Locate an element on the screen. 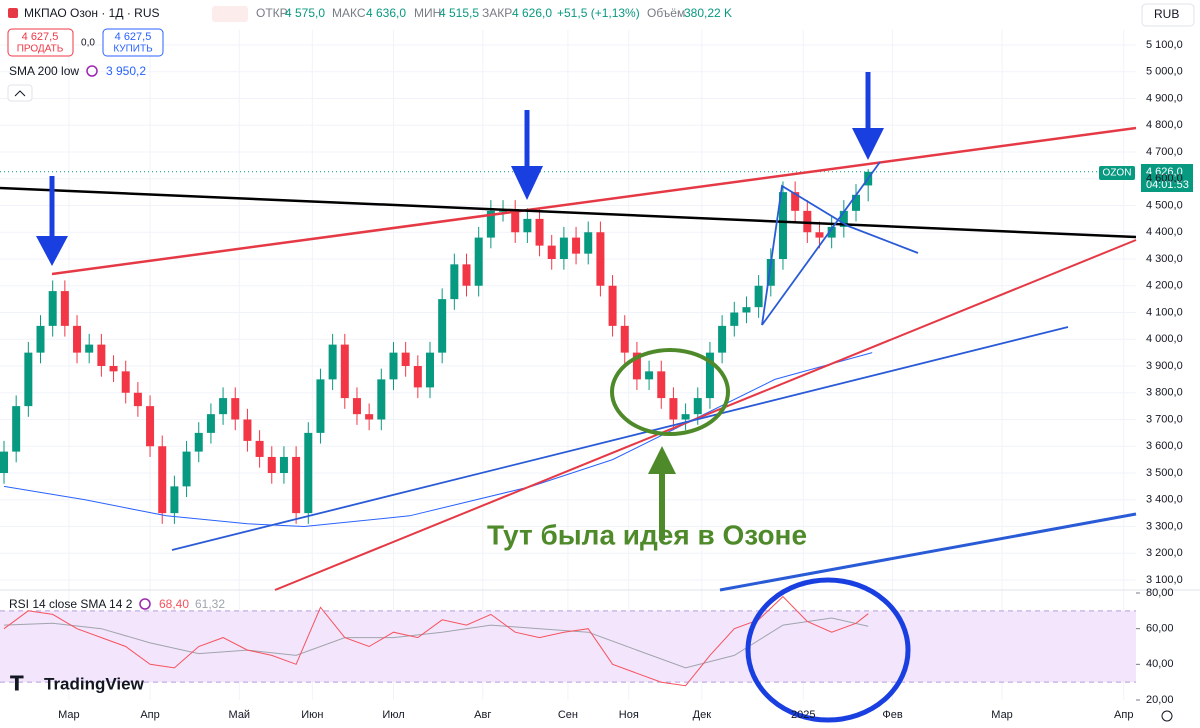 The width and height of the screenshot is (1200, 728). rsi-tick-label: 40,00 is located at coordinates (1160, 664).